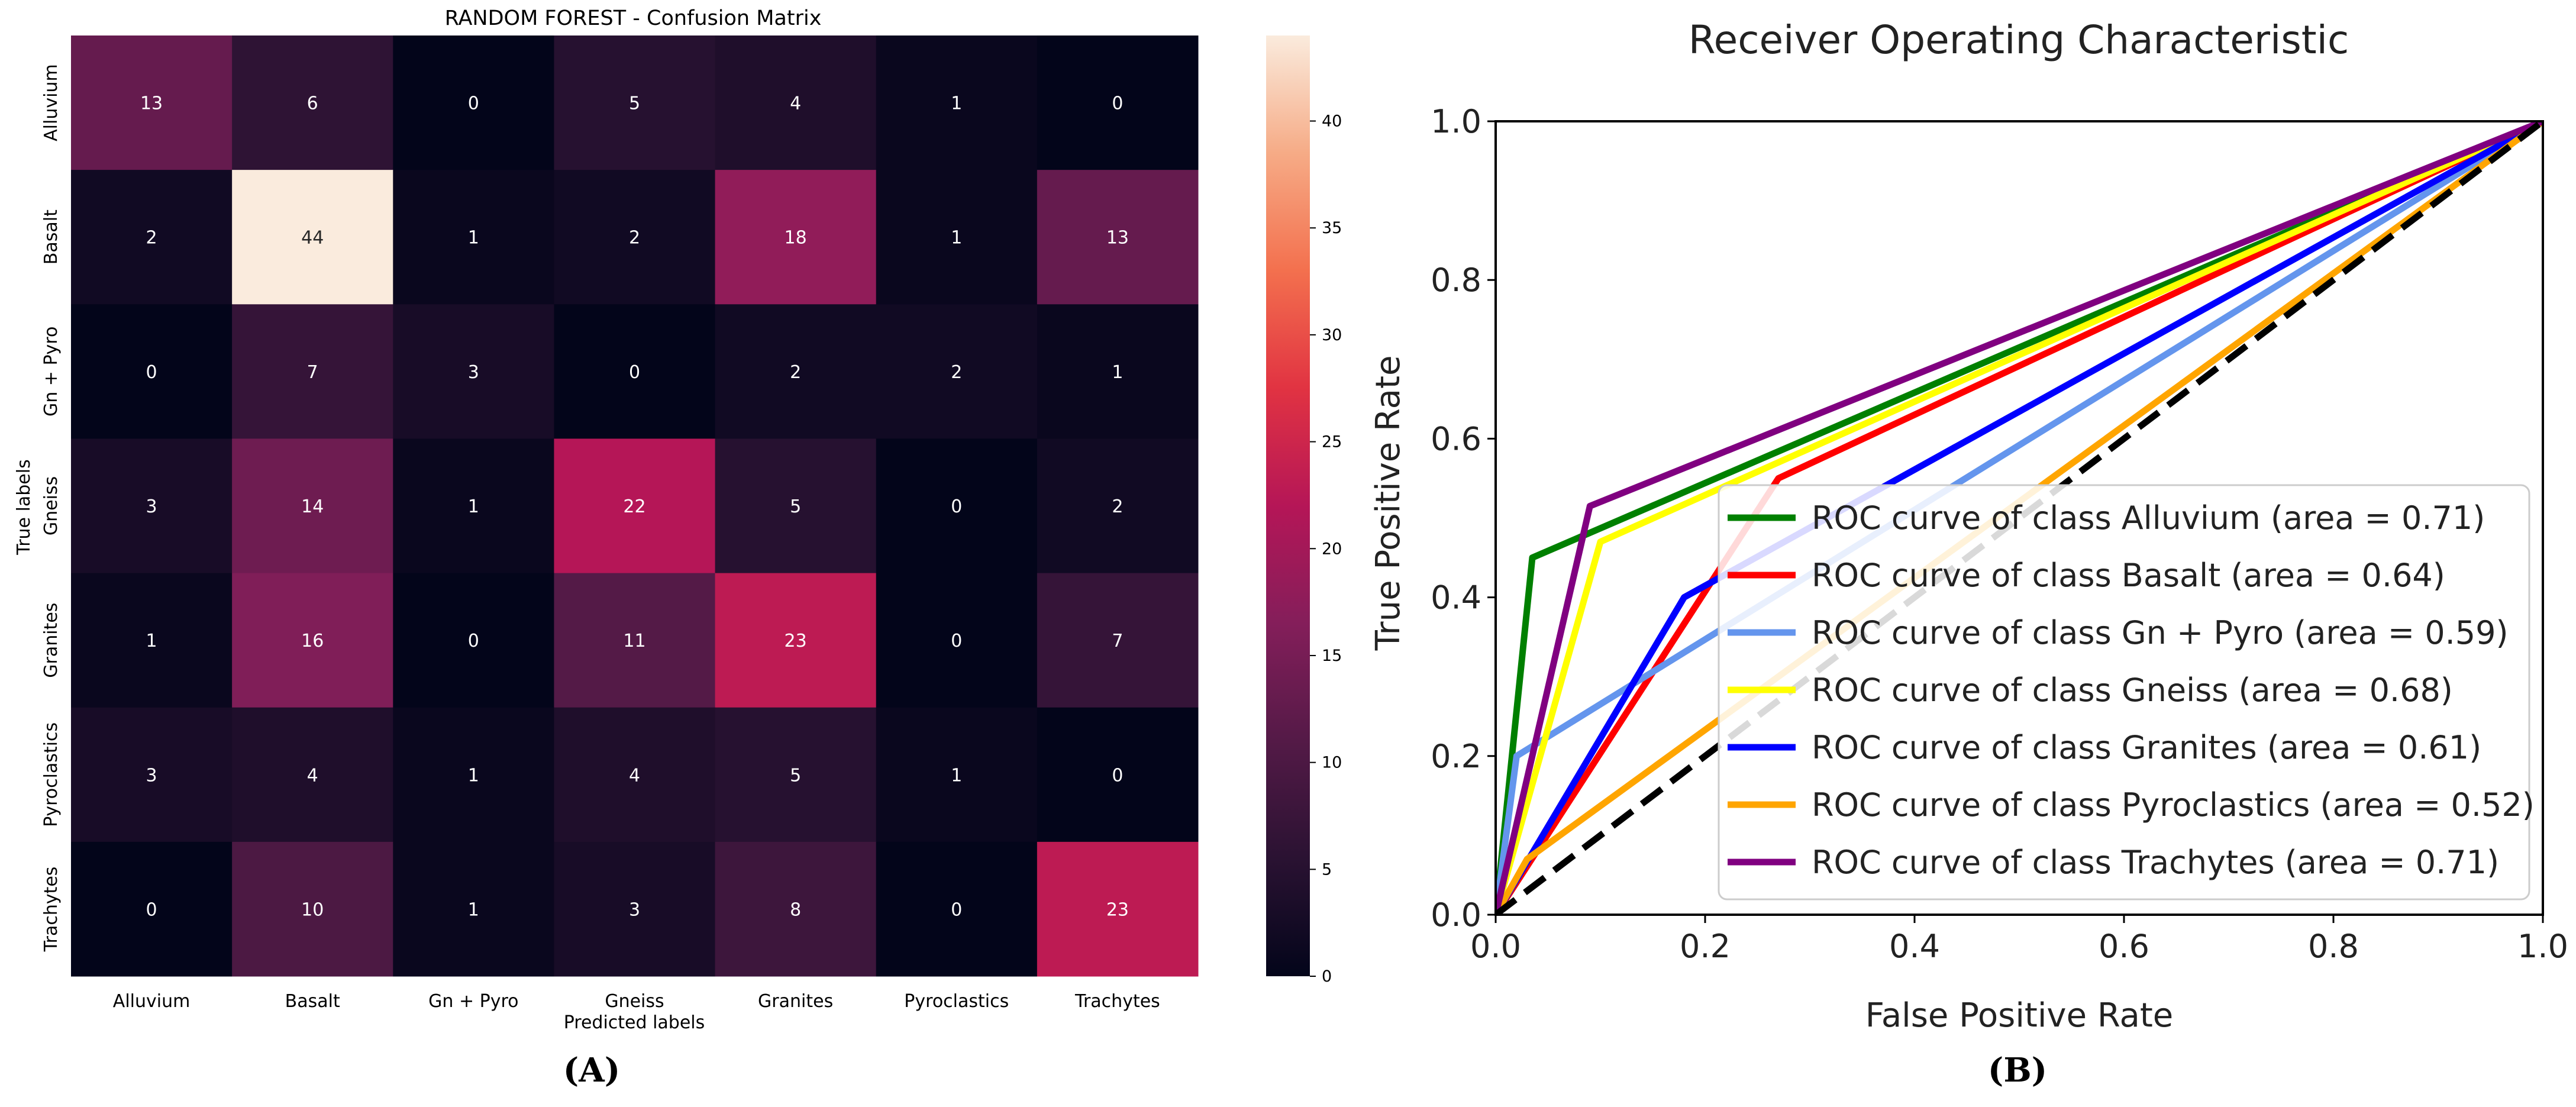  I want to click on colorbar-ticks: 0 5 10 15 20 25 30 35 40, so click(1326, 549).